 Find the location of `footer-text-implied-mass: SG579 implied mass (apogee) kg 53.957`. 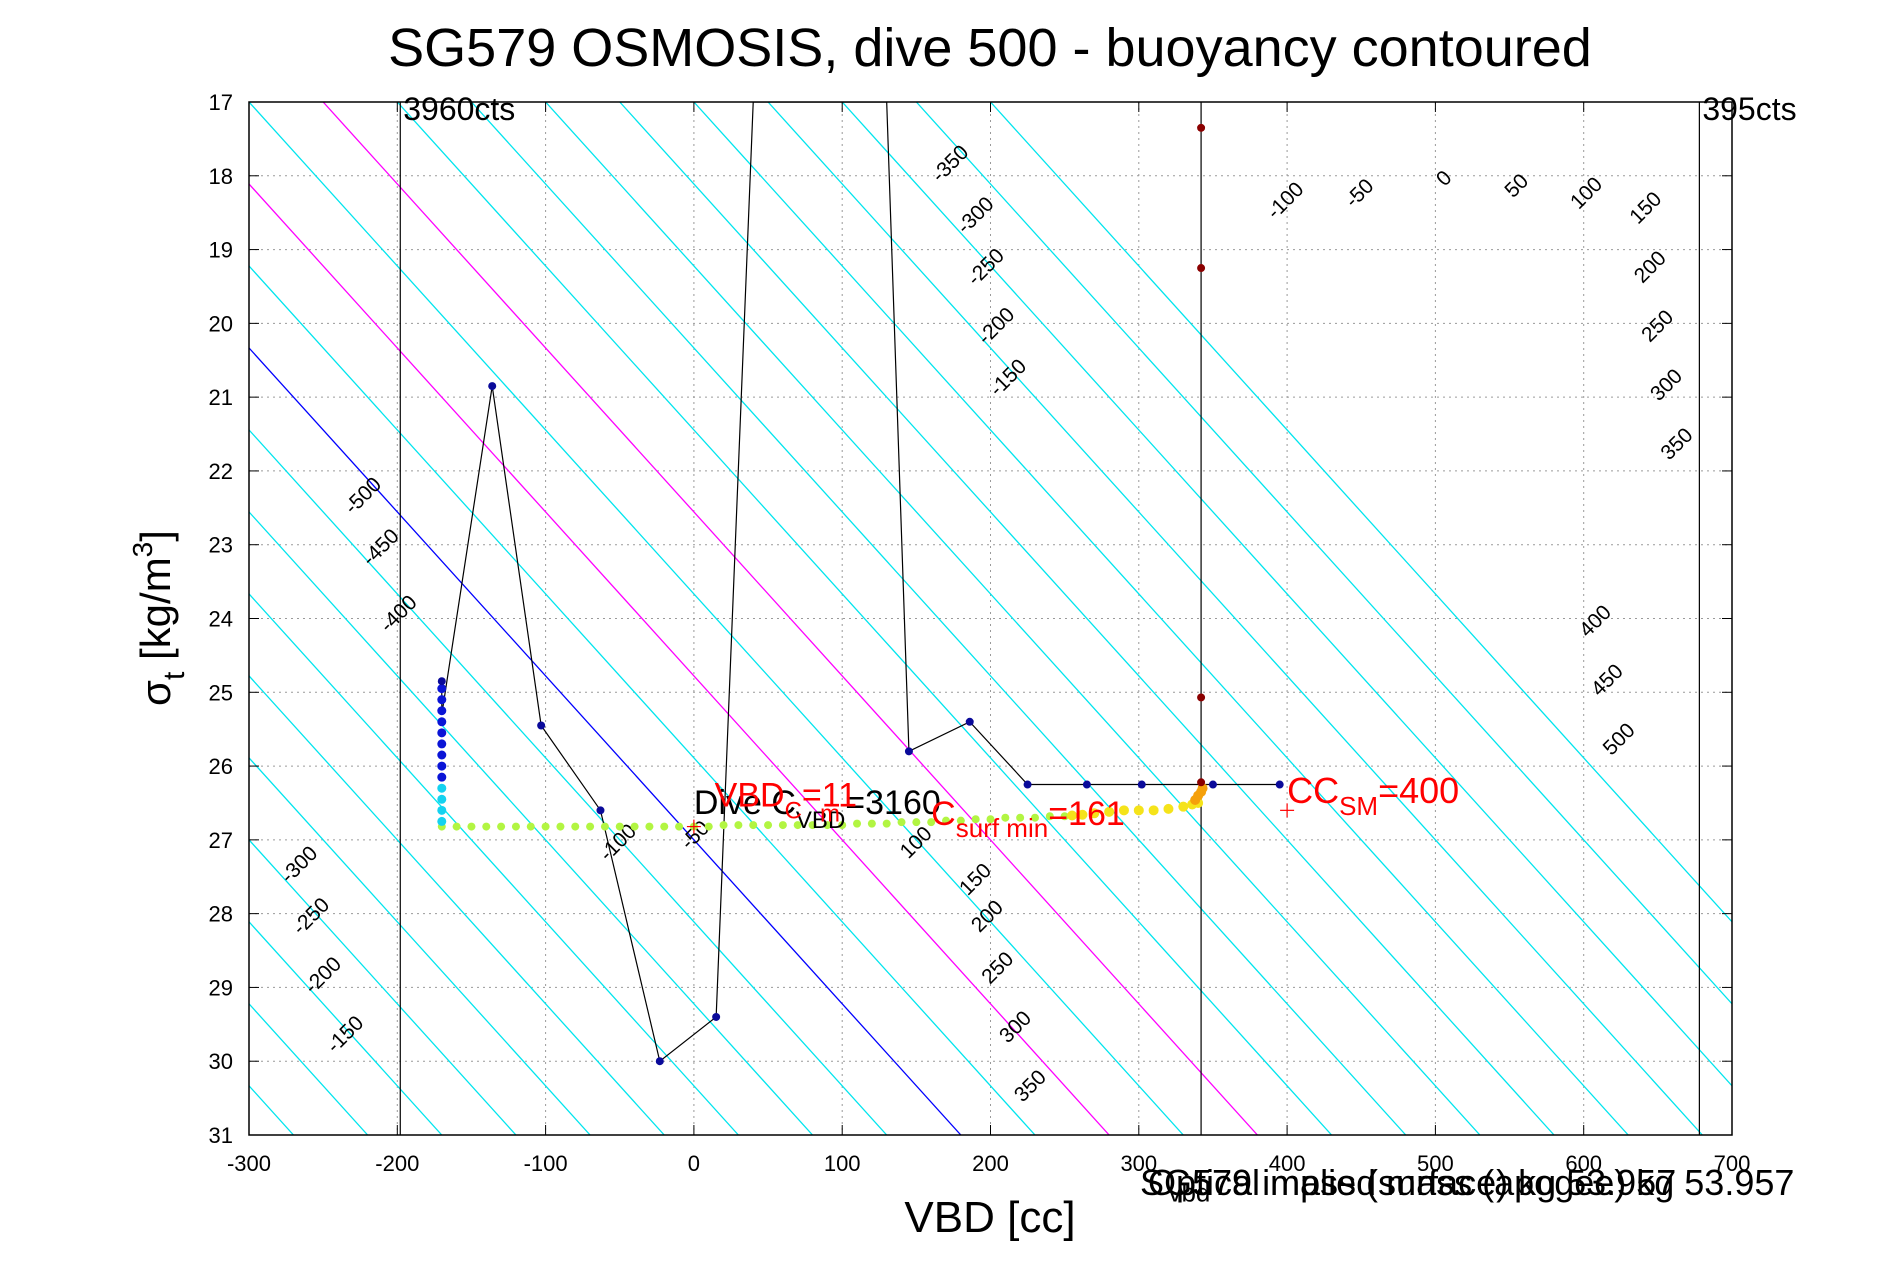

footer-text-implied-mass: SG579 implied mass (apogee) kg 53.957 is located at coordinates (1467, 1182).